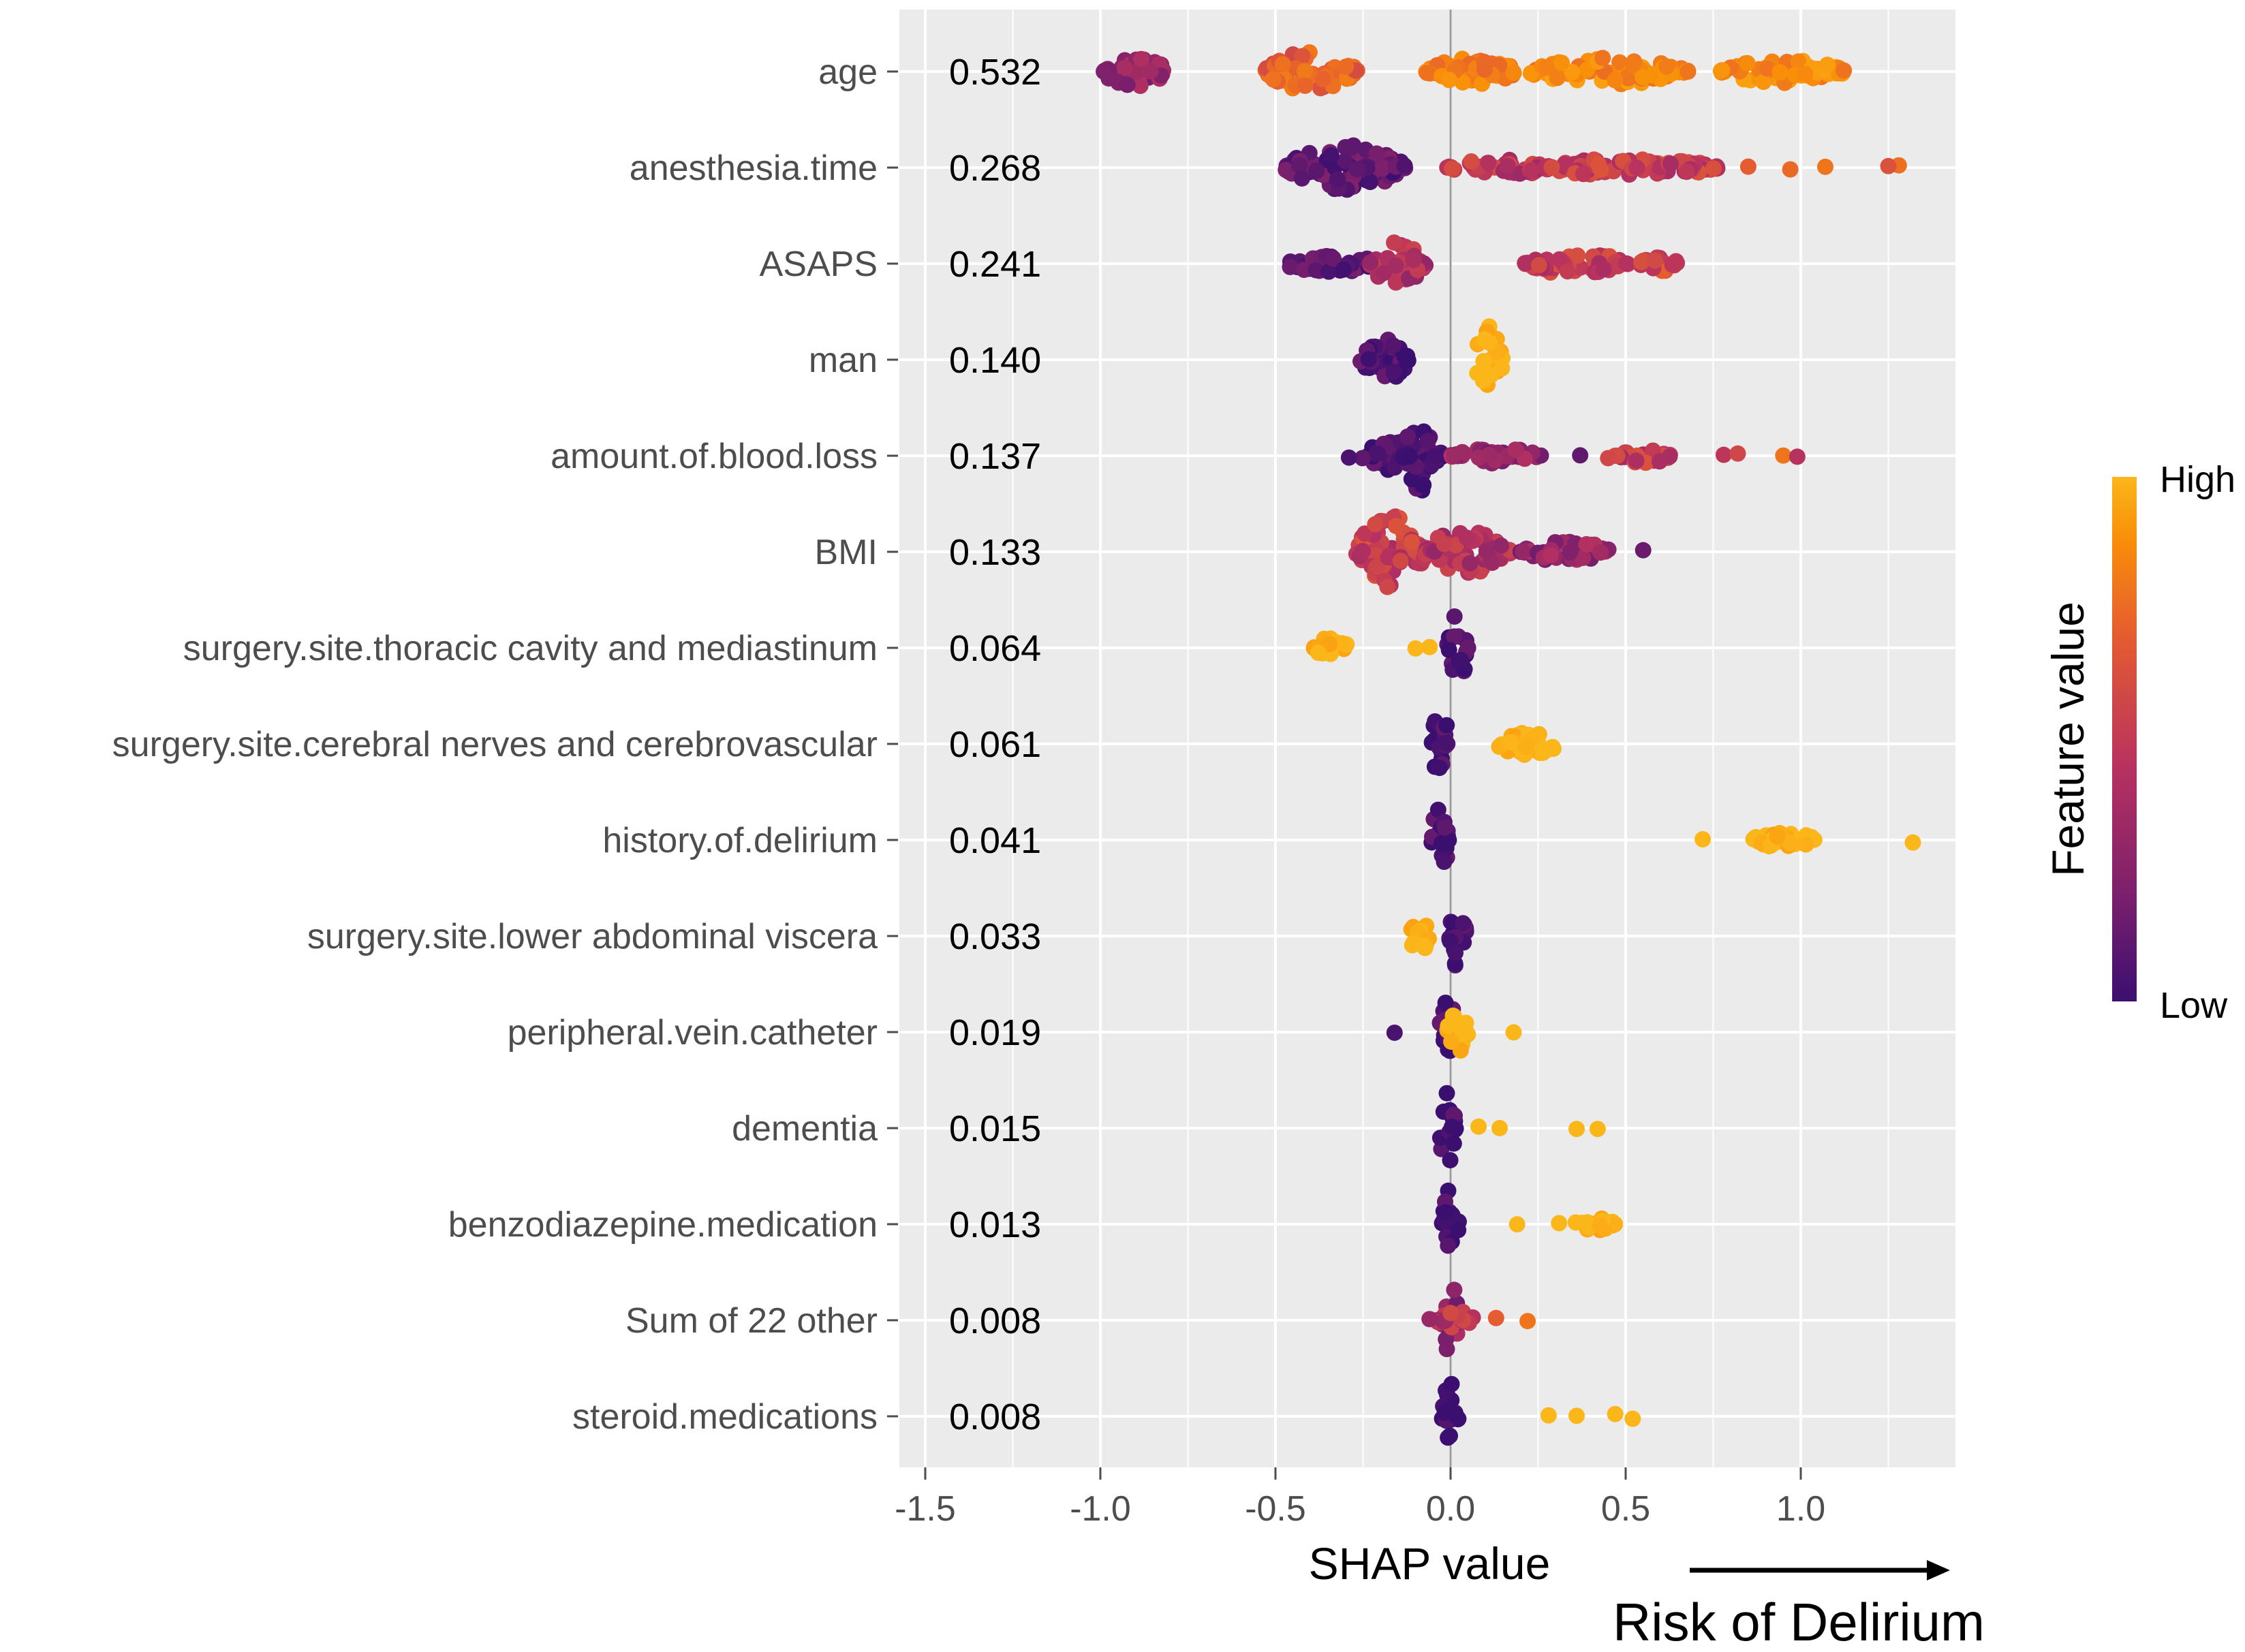 The width and height of the screenshot is (2245, 1652). Describe the element at coordinates (848, 72) in the screenshot. I see `feature-label: age` at that location.